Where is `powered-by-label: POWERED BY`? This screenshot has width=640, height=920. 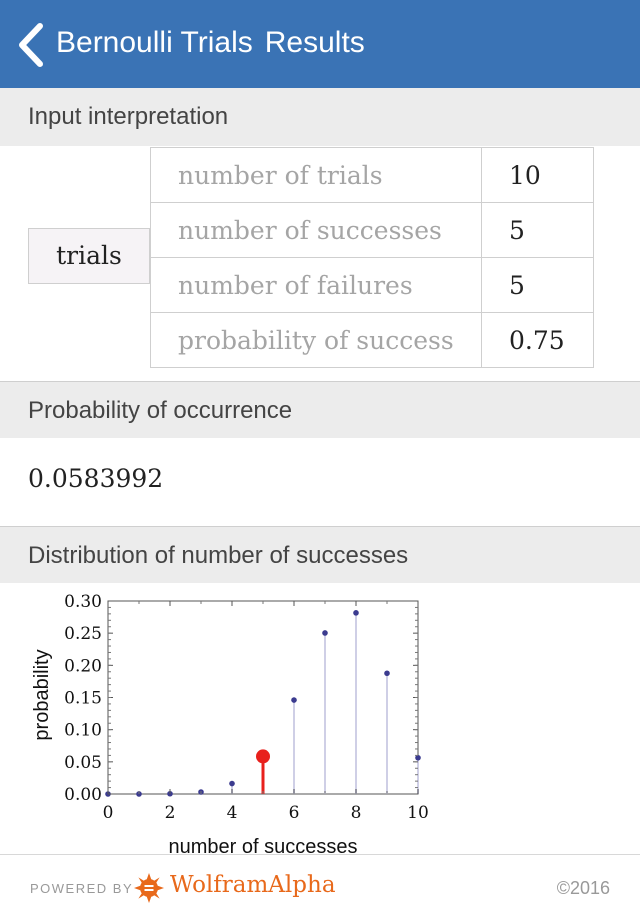
powered-by-label: POWERED BY is located at coordinates (82, 888).